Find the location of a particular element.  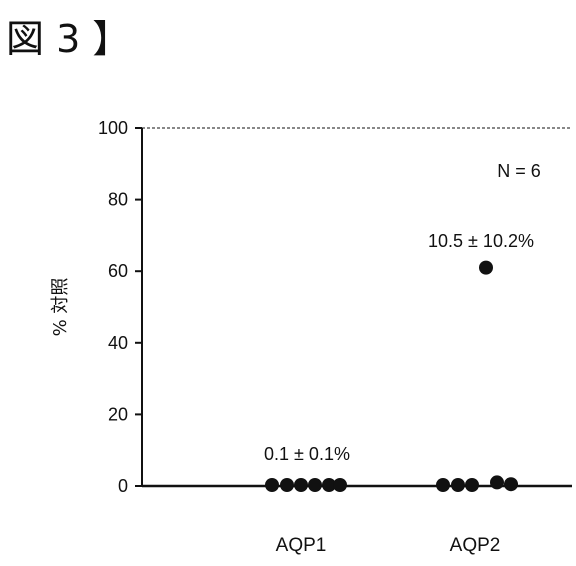

y-tick-label: 80 is located at coordinates (118, 200).